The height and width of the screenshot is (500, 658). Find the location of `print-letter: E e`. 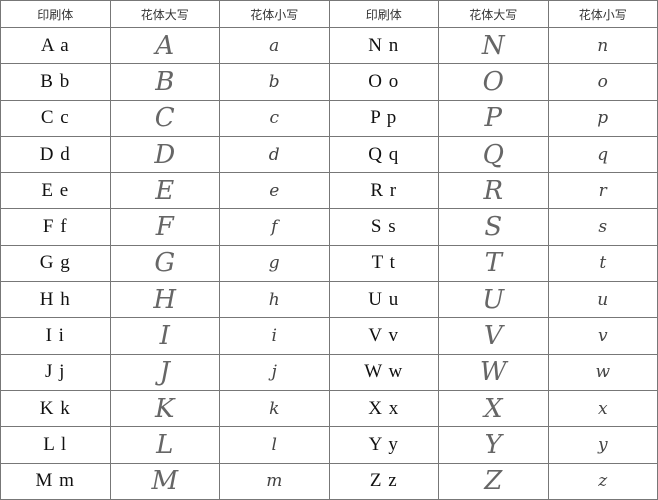

print-letter: E e is located at coordinates (55, 191).